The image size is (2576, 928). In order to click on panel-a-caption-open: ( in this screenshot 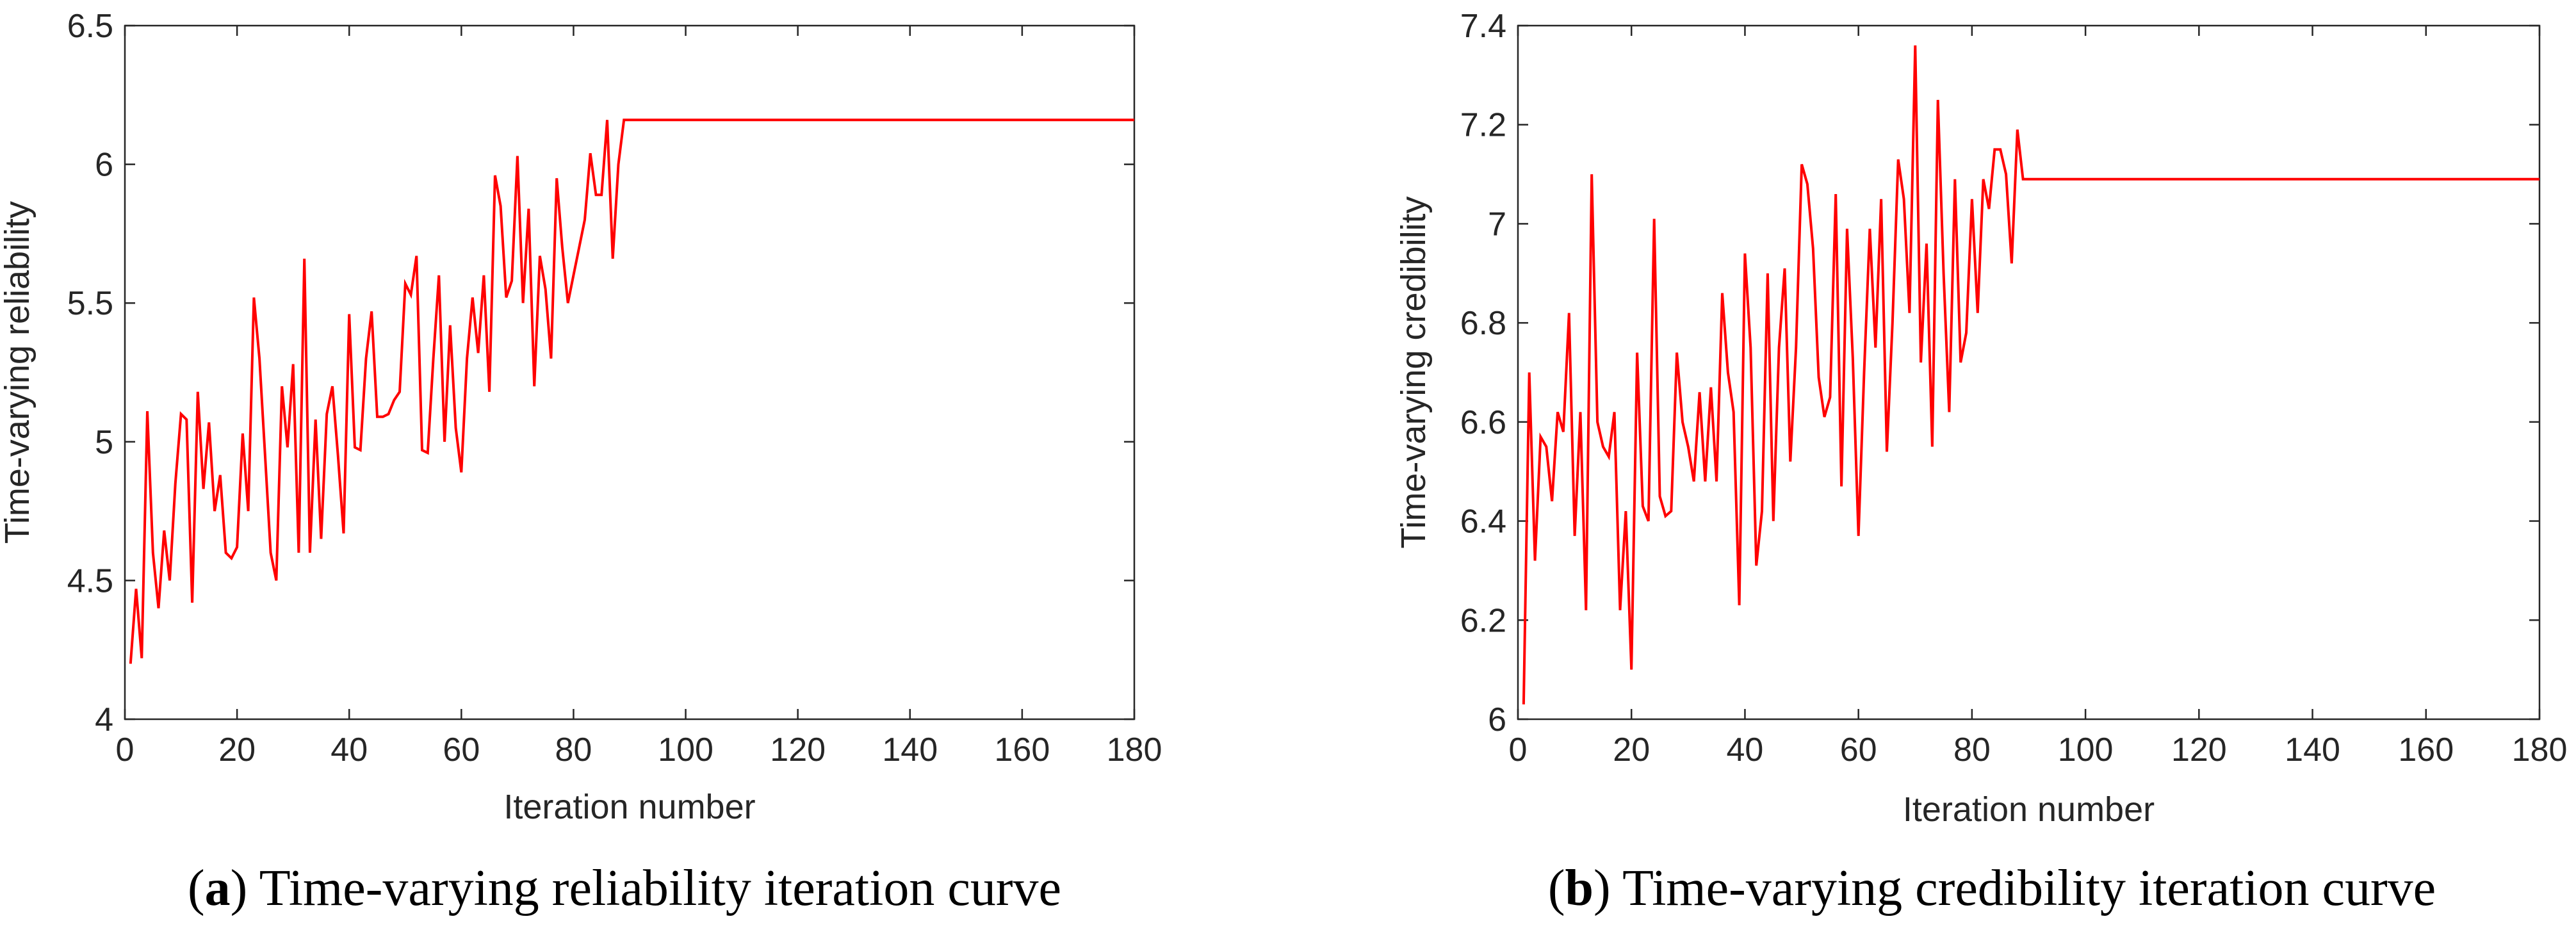, I will do `click(196, 888)`.